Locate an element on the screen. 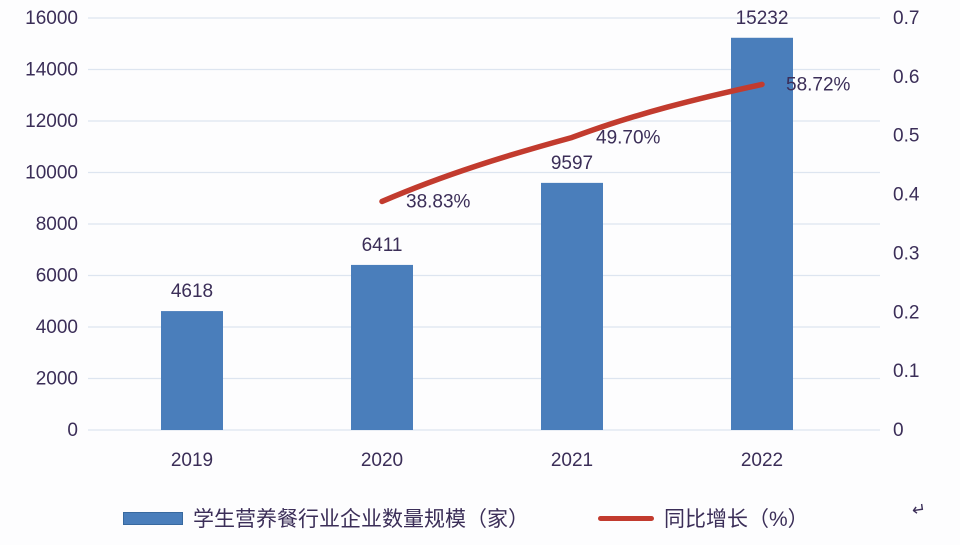  legend-item-line-series: 同比增长（%） is located at coordinates (703, 518).